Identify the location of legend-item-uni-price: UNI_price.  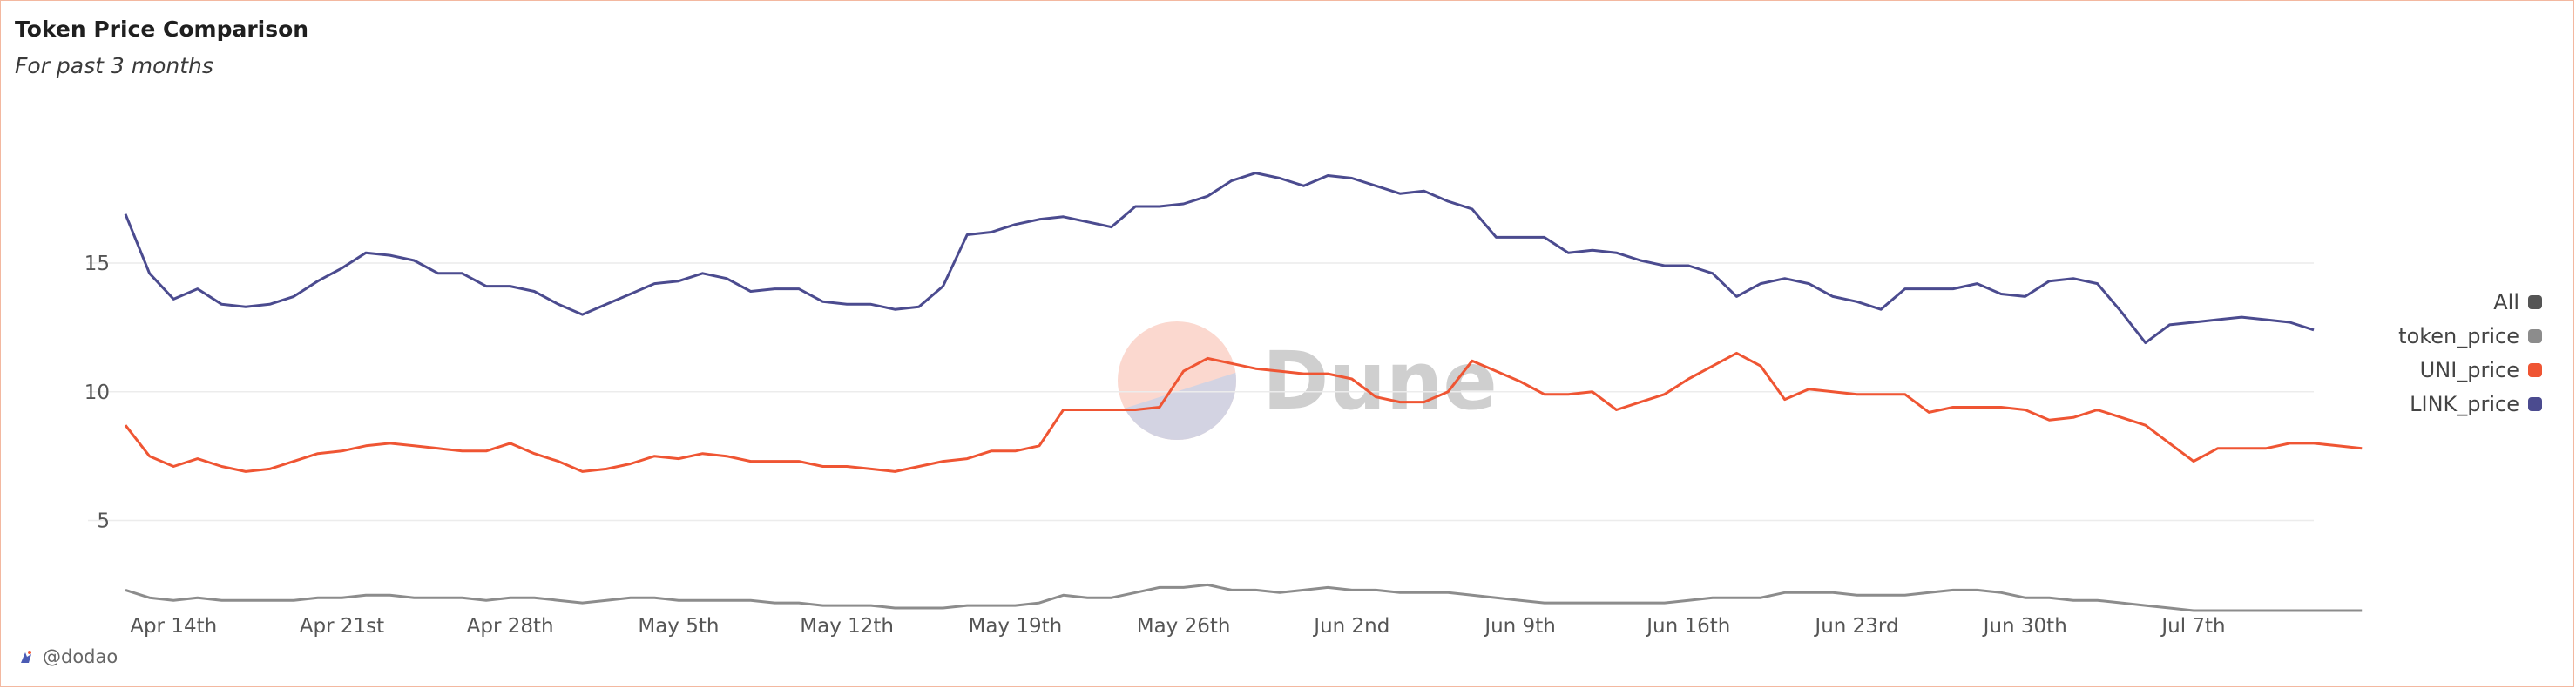
(2470, 370).